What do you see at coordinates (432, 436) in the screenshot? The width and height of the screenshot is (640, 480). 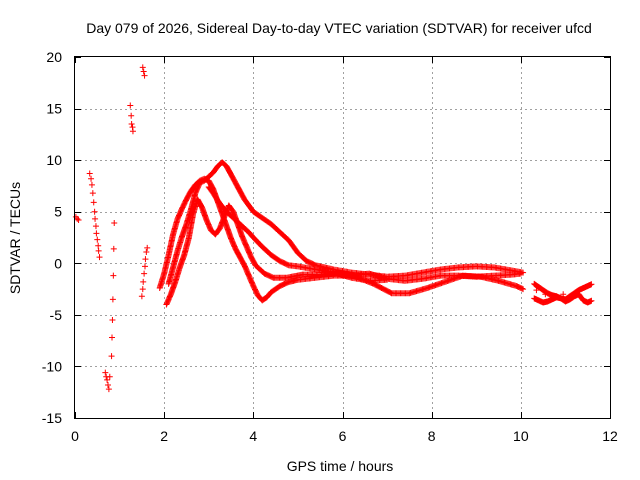 I see `x-tick-label: 8` at bounding box center [432, 436].